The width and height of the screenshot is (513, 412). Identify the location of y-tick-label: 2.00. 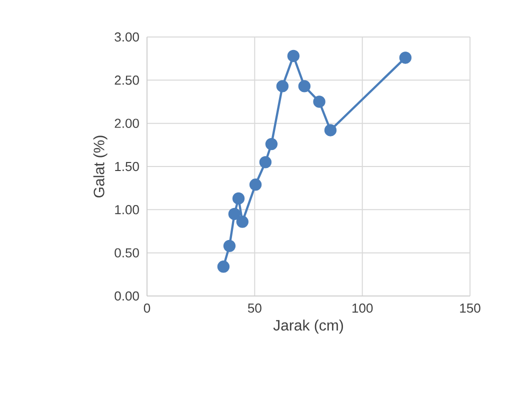
(126, 123).